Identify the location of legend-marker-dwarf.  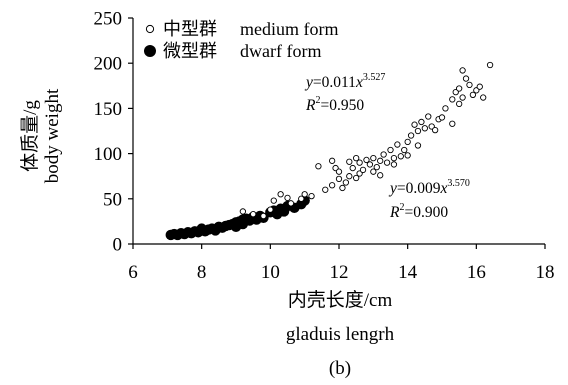
(150, 51).